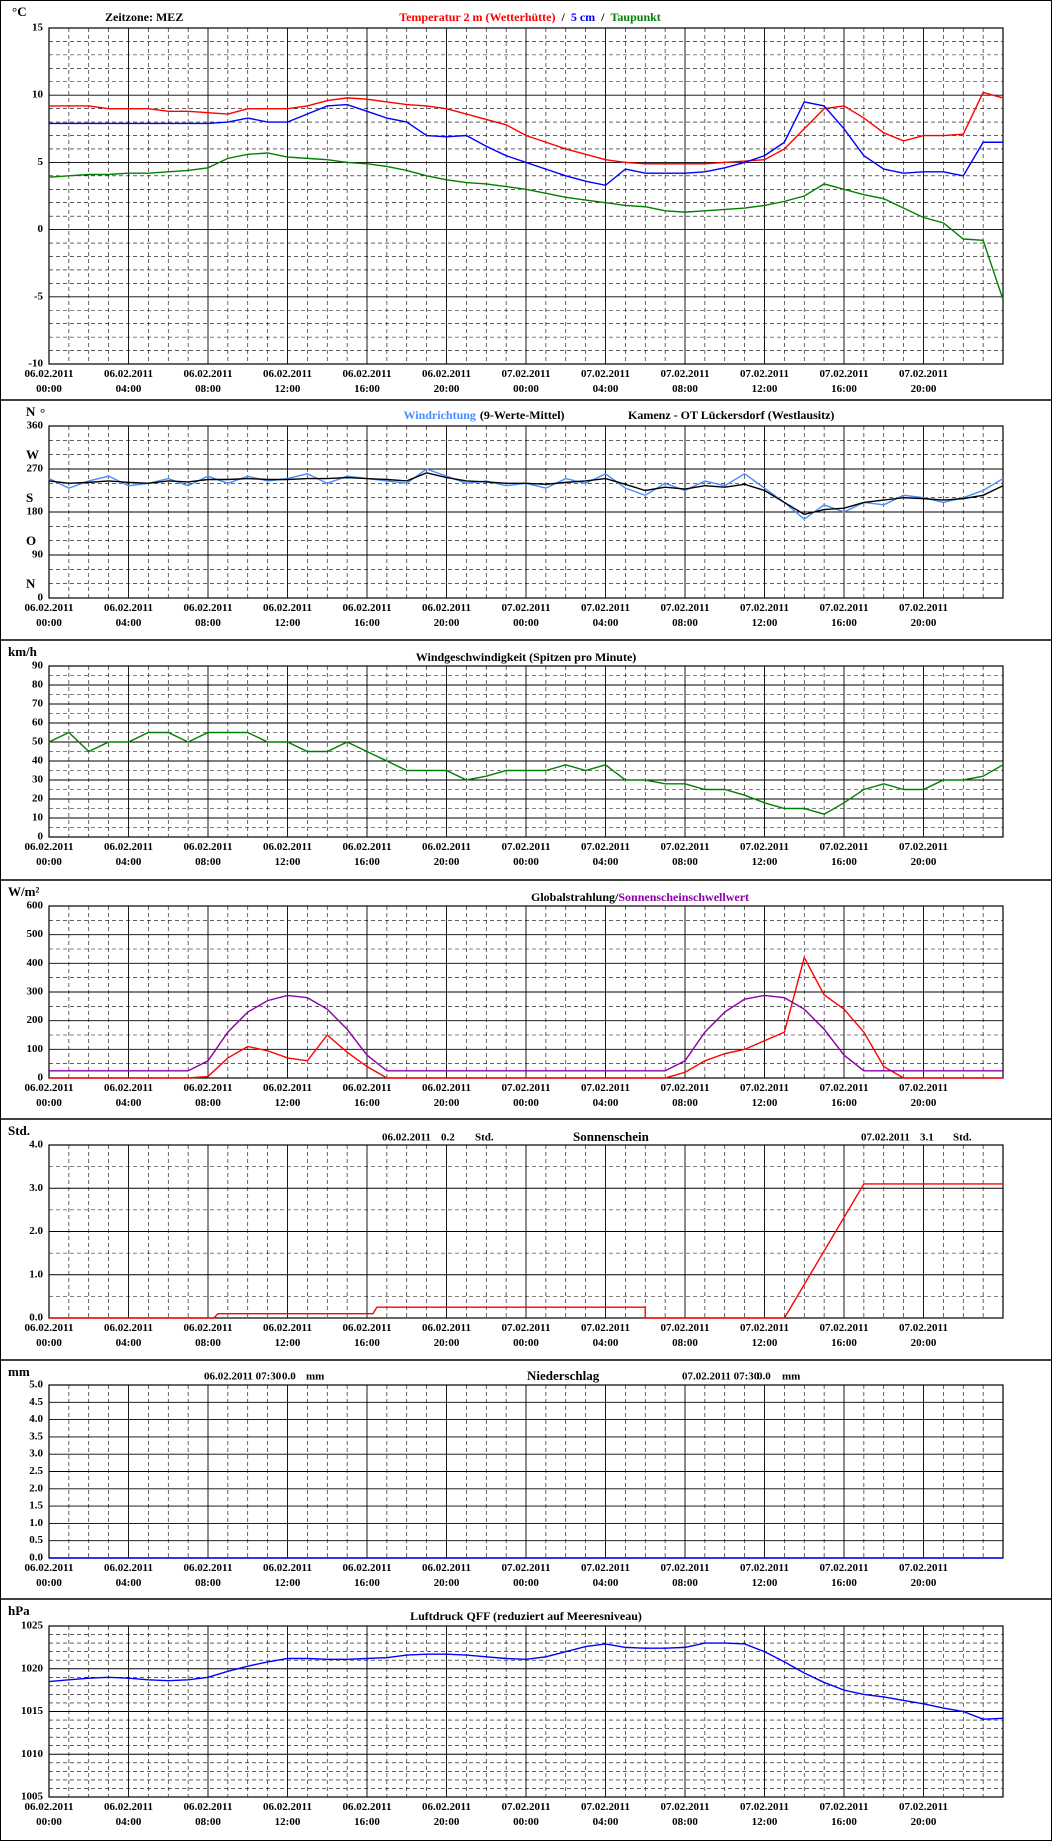  Describe the element at coordinates (32, 1711) in the screenshot. I see `y-tick-label: 1015` at that location.